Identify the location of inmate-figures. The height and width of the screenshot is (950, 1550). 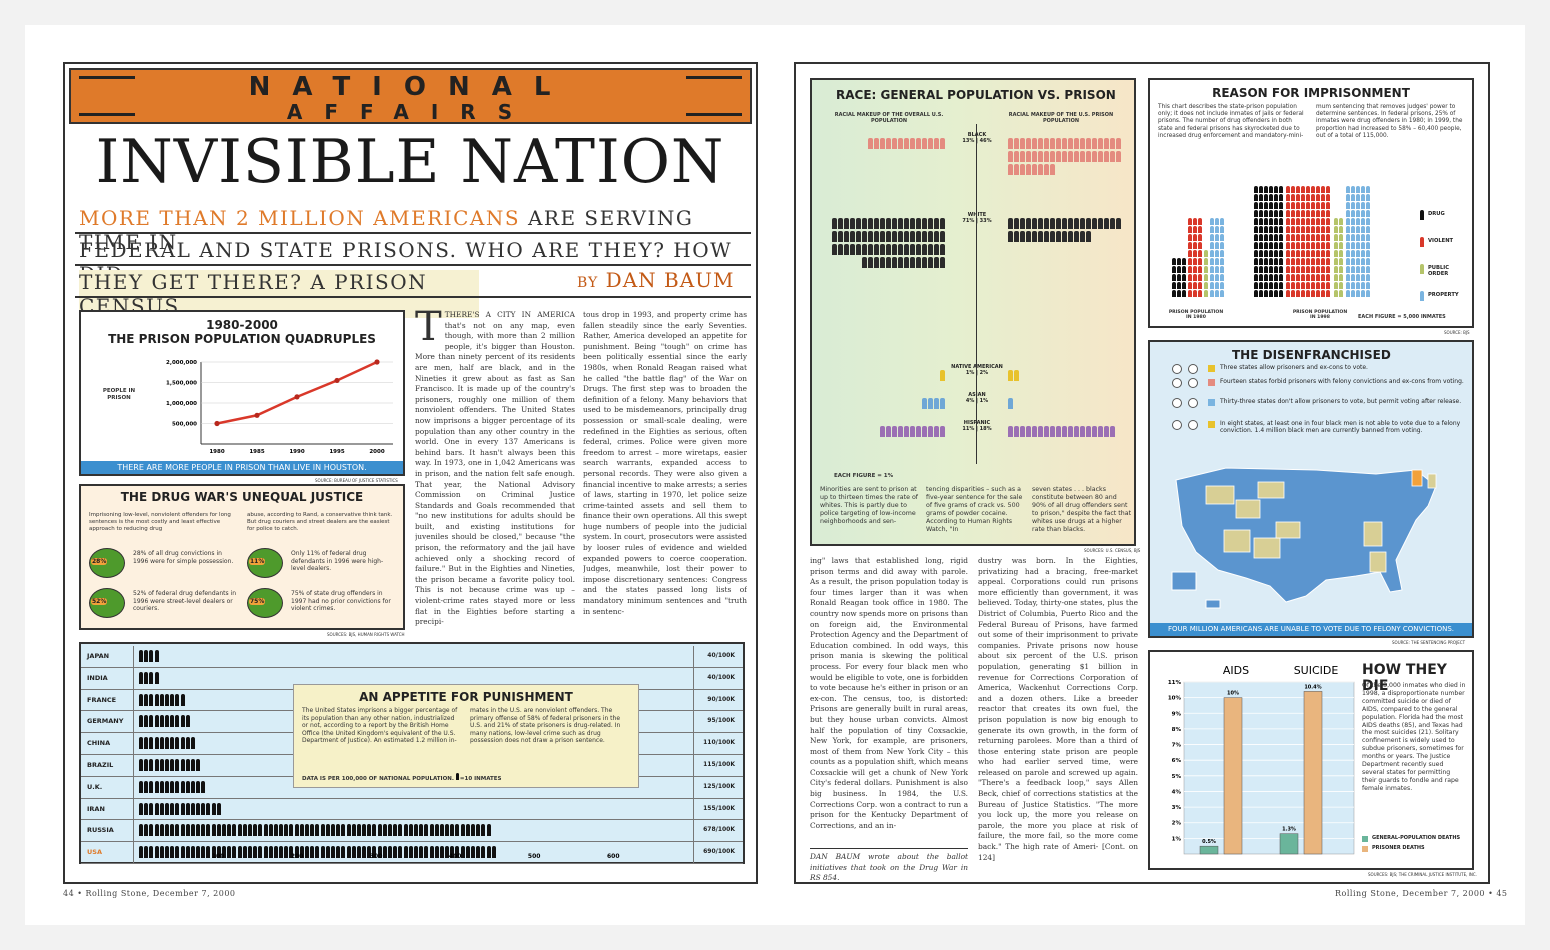
(172, 787).